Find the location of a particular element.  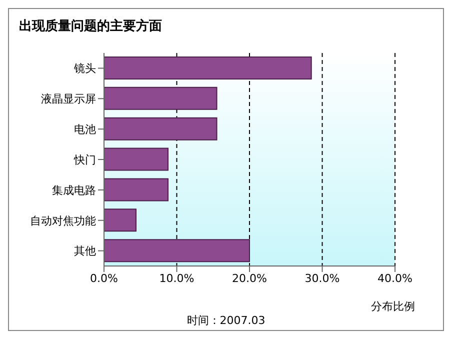

y-tick-label: 快门 is located at coordinates (84, 159).